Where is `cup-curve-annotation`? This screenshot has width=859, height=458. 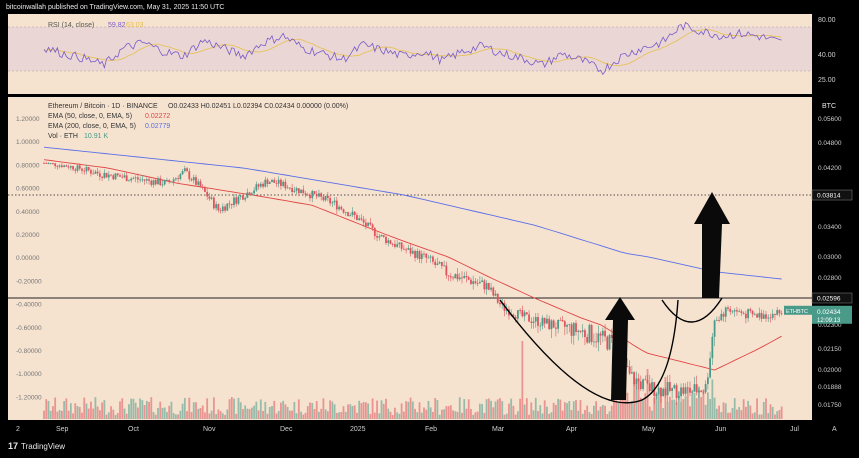 cup-curve-annotation is located at coordinates (589, 351).